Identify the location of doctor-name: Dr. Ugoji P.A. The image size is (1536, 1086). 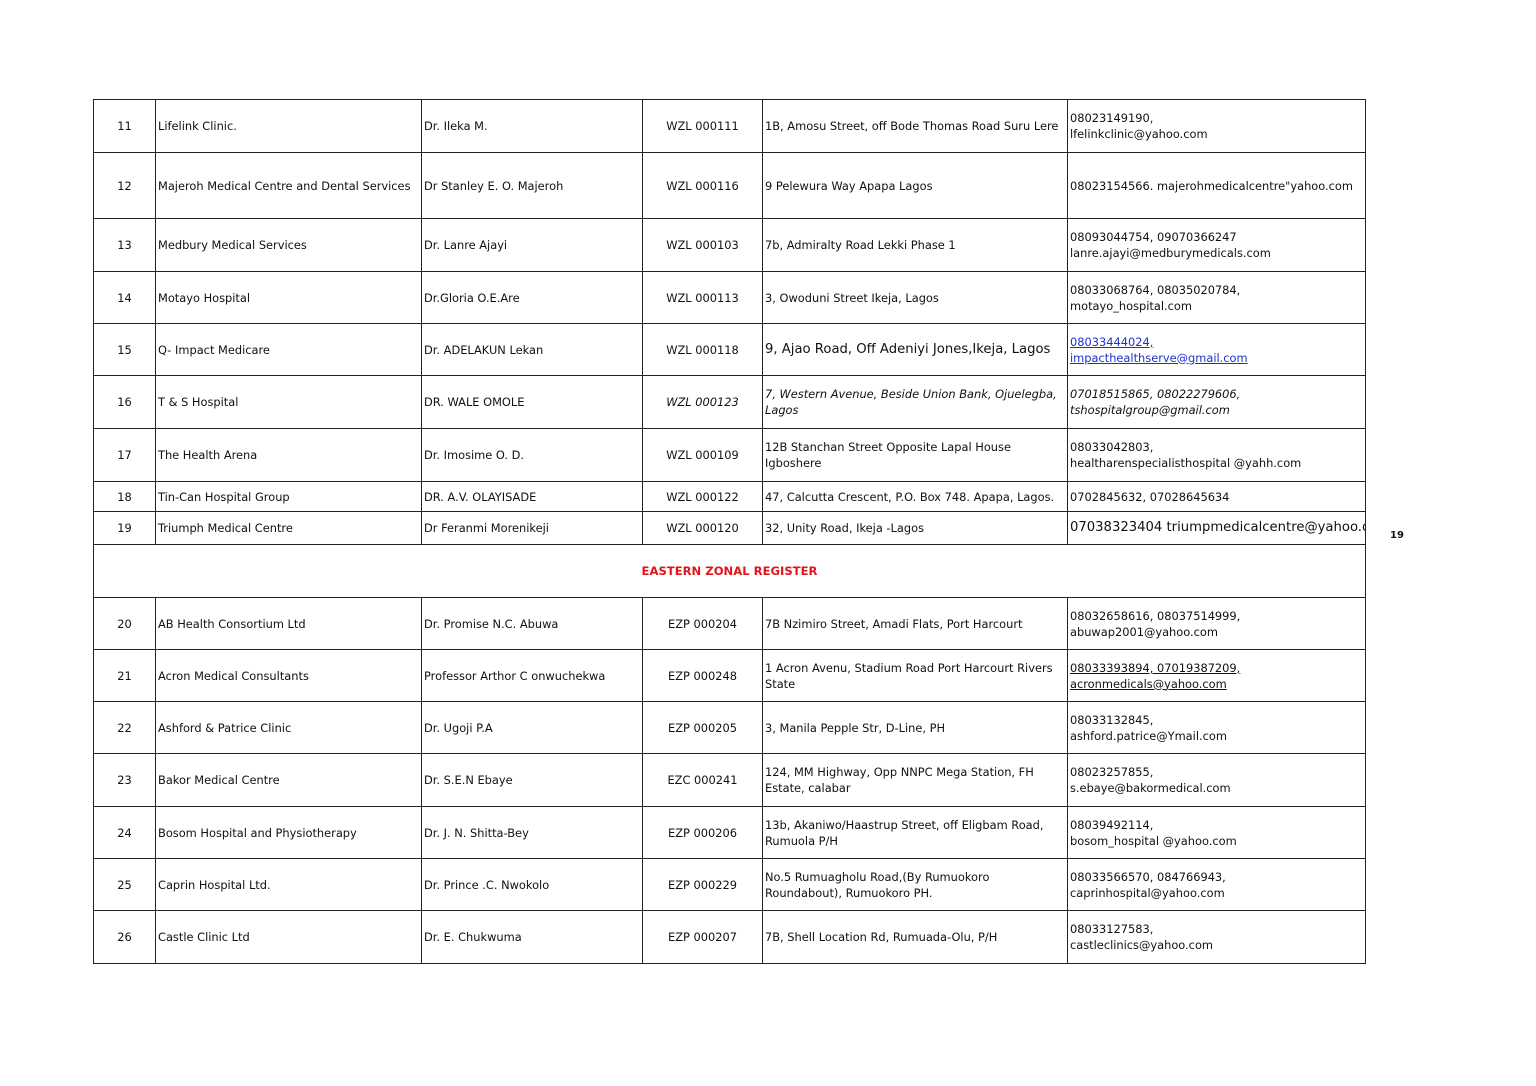
(532, 727).